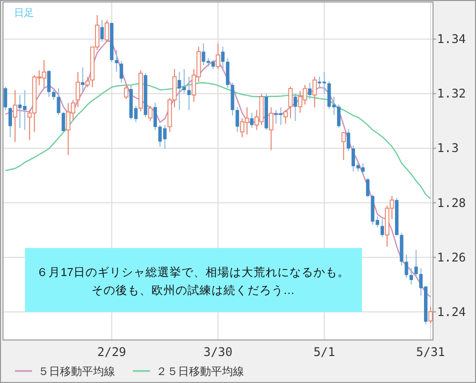 This screenshot has height=383, width=476. Describe the element at coordinates (451, 39) in the screenshot. I see `y-tick-label: 1.34` at that location.